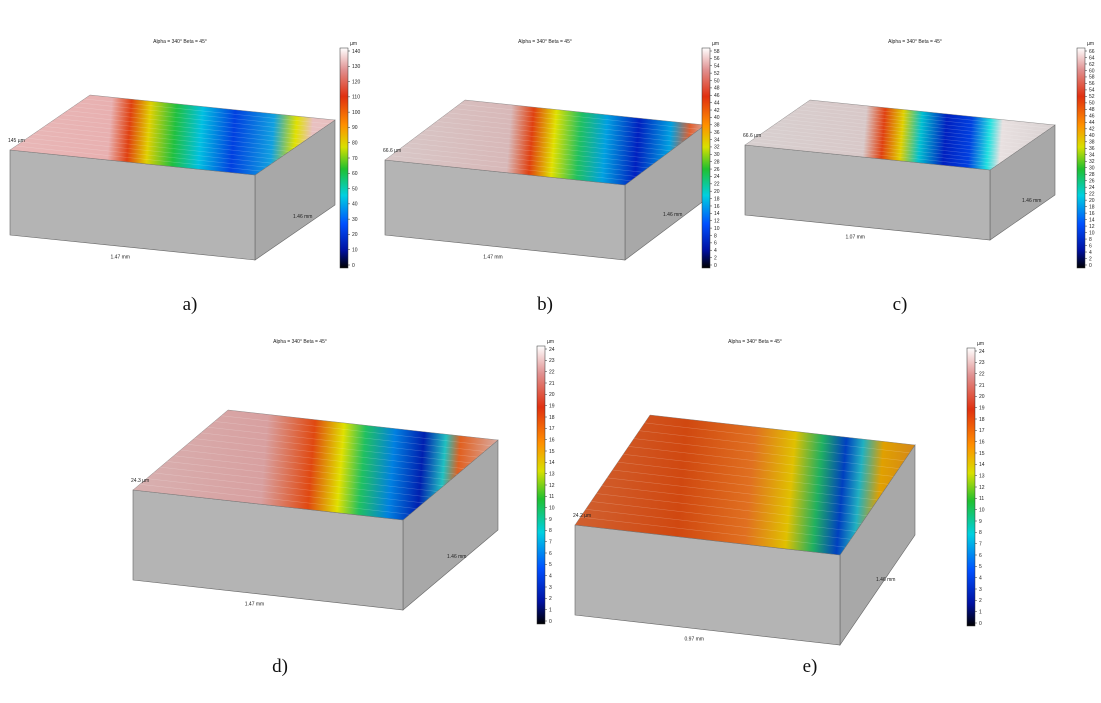 The height and width of the screenshot is (703, 1101). What do you see at coordinates (355, 128) in the screenshot?
I see `colorbar-tick-label: 90` at bounding box center [355, 128].